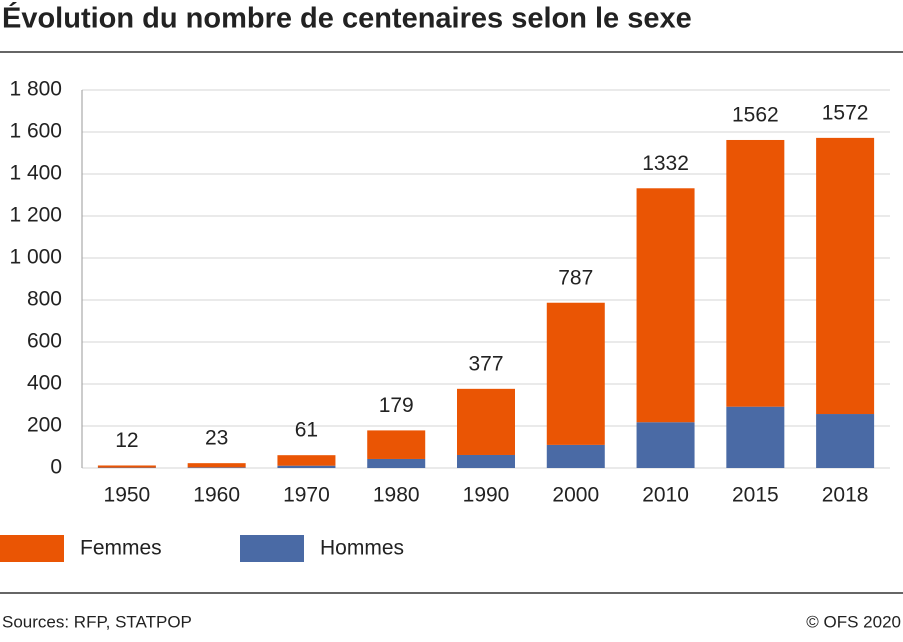  Describe the element at coordinates (35, 215) in the screenshot. I see `y-tick-label: 1 200` at that location.